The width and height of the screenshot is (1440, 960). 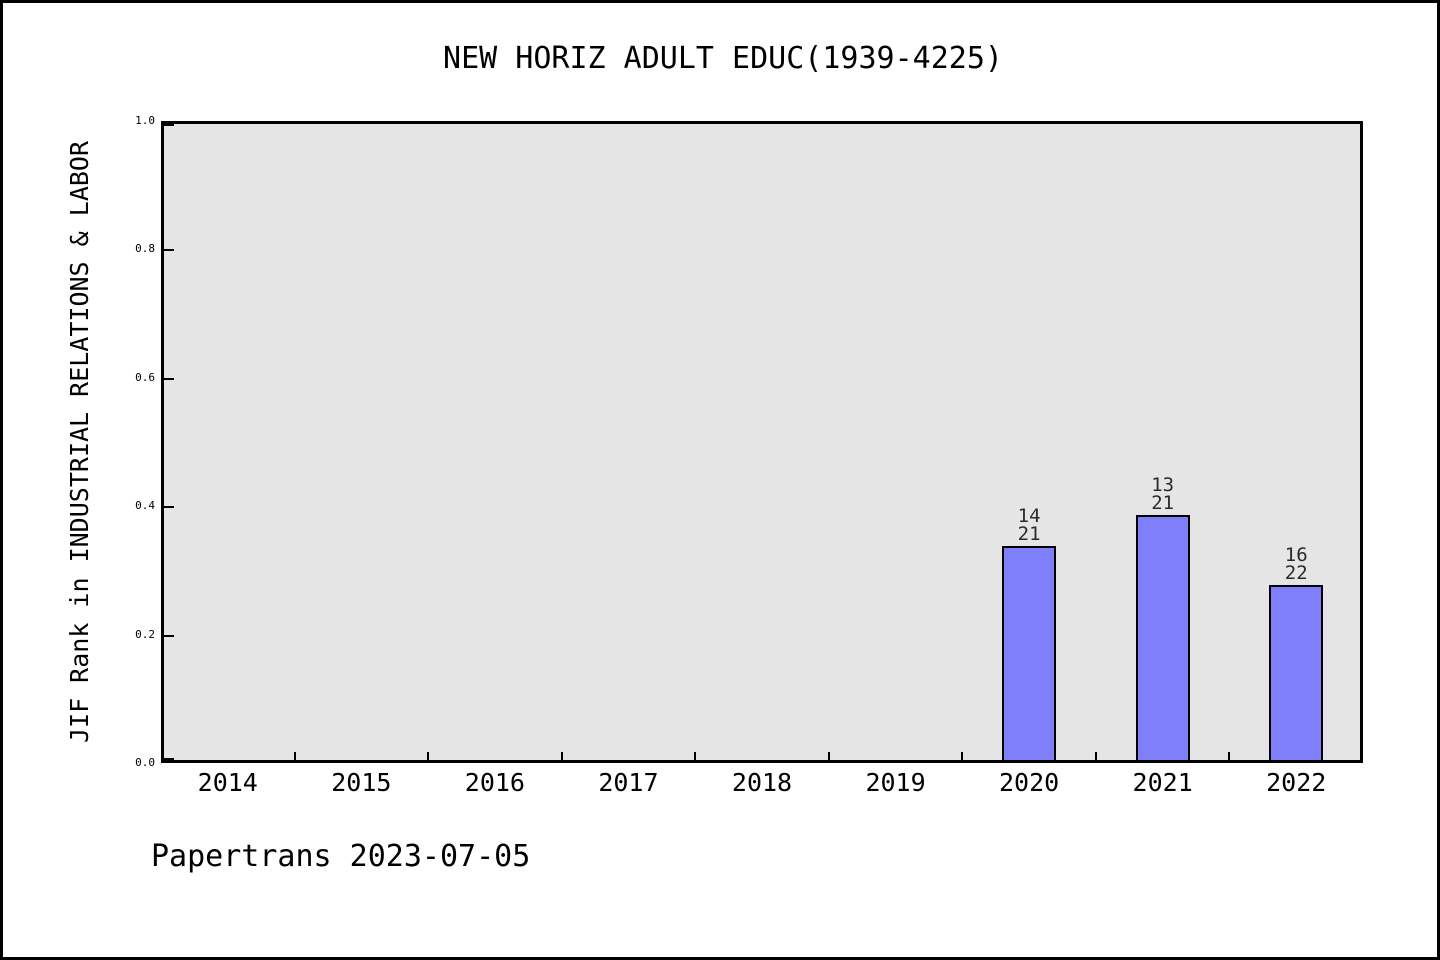 I want to click on x-tick-label: 2014, so click(x=227, y=782).